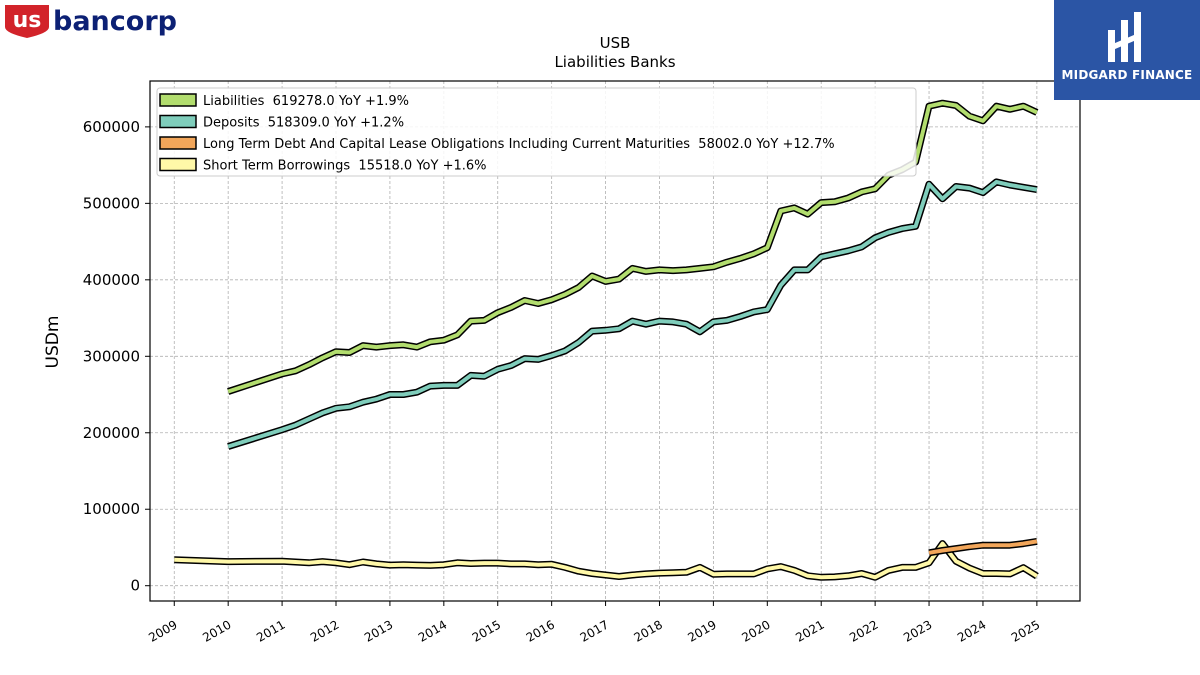  I want to click on x-tick-label: 2009, so click(162, 630).